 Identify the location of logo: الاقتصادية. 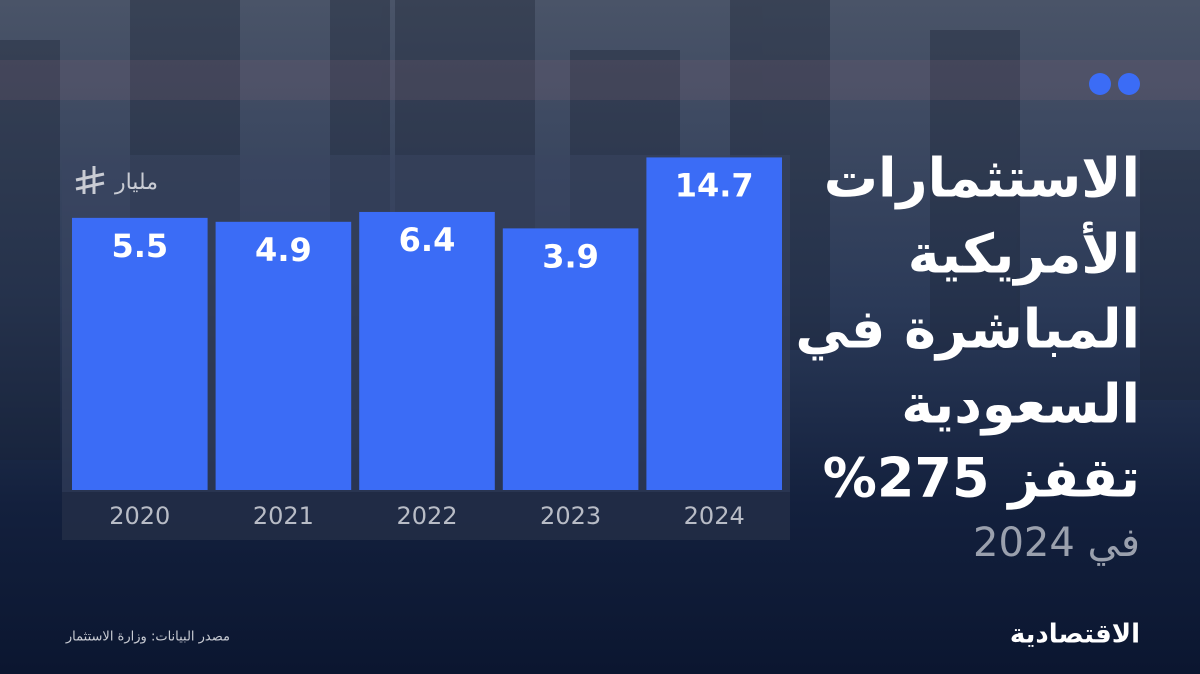
(1075, 635).